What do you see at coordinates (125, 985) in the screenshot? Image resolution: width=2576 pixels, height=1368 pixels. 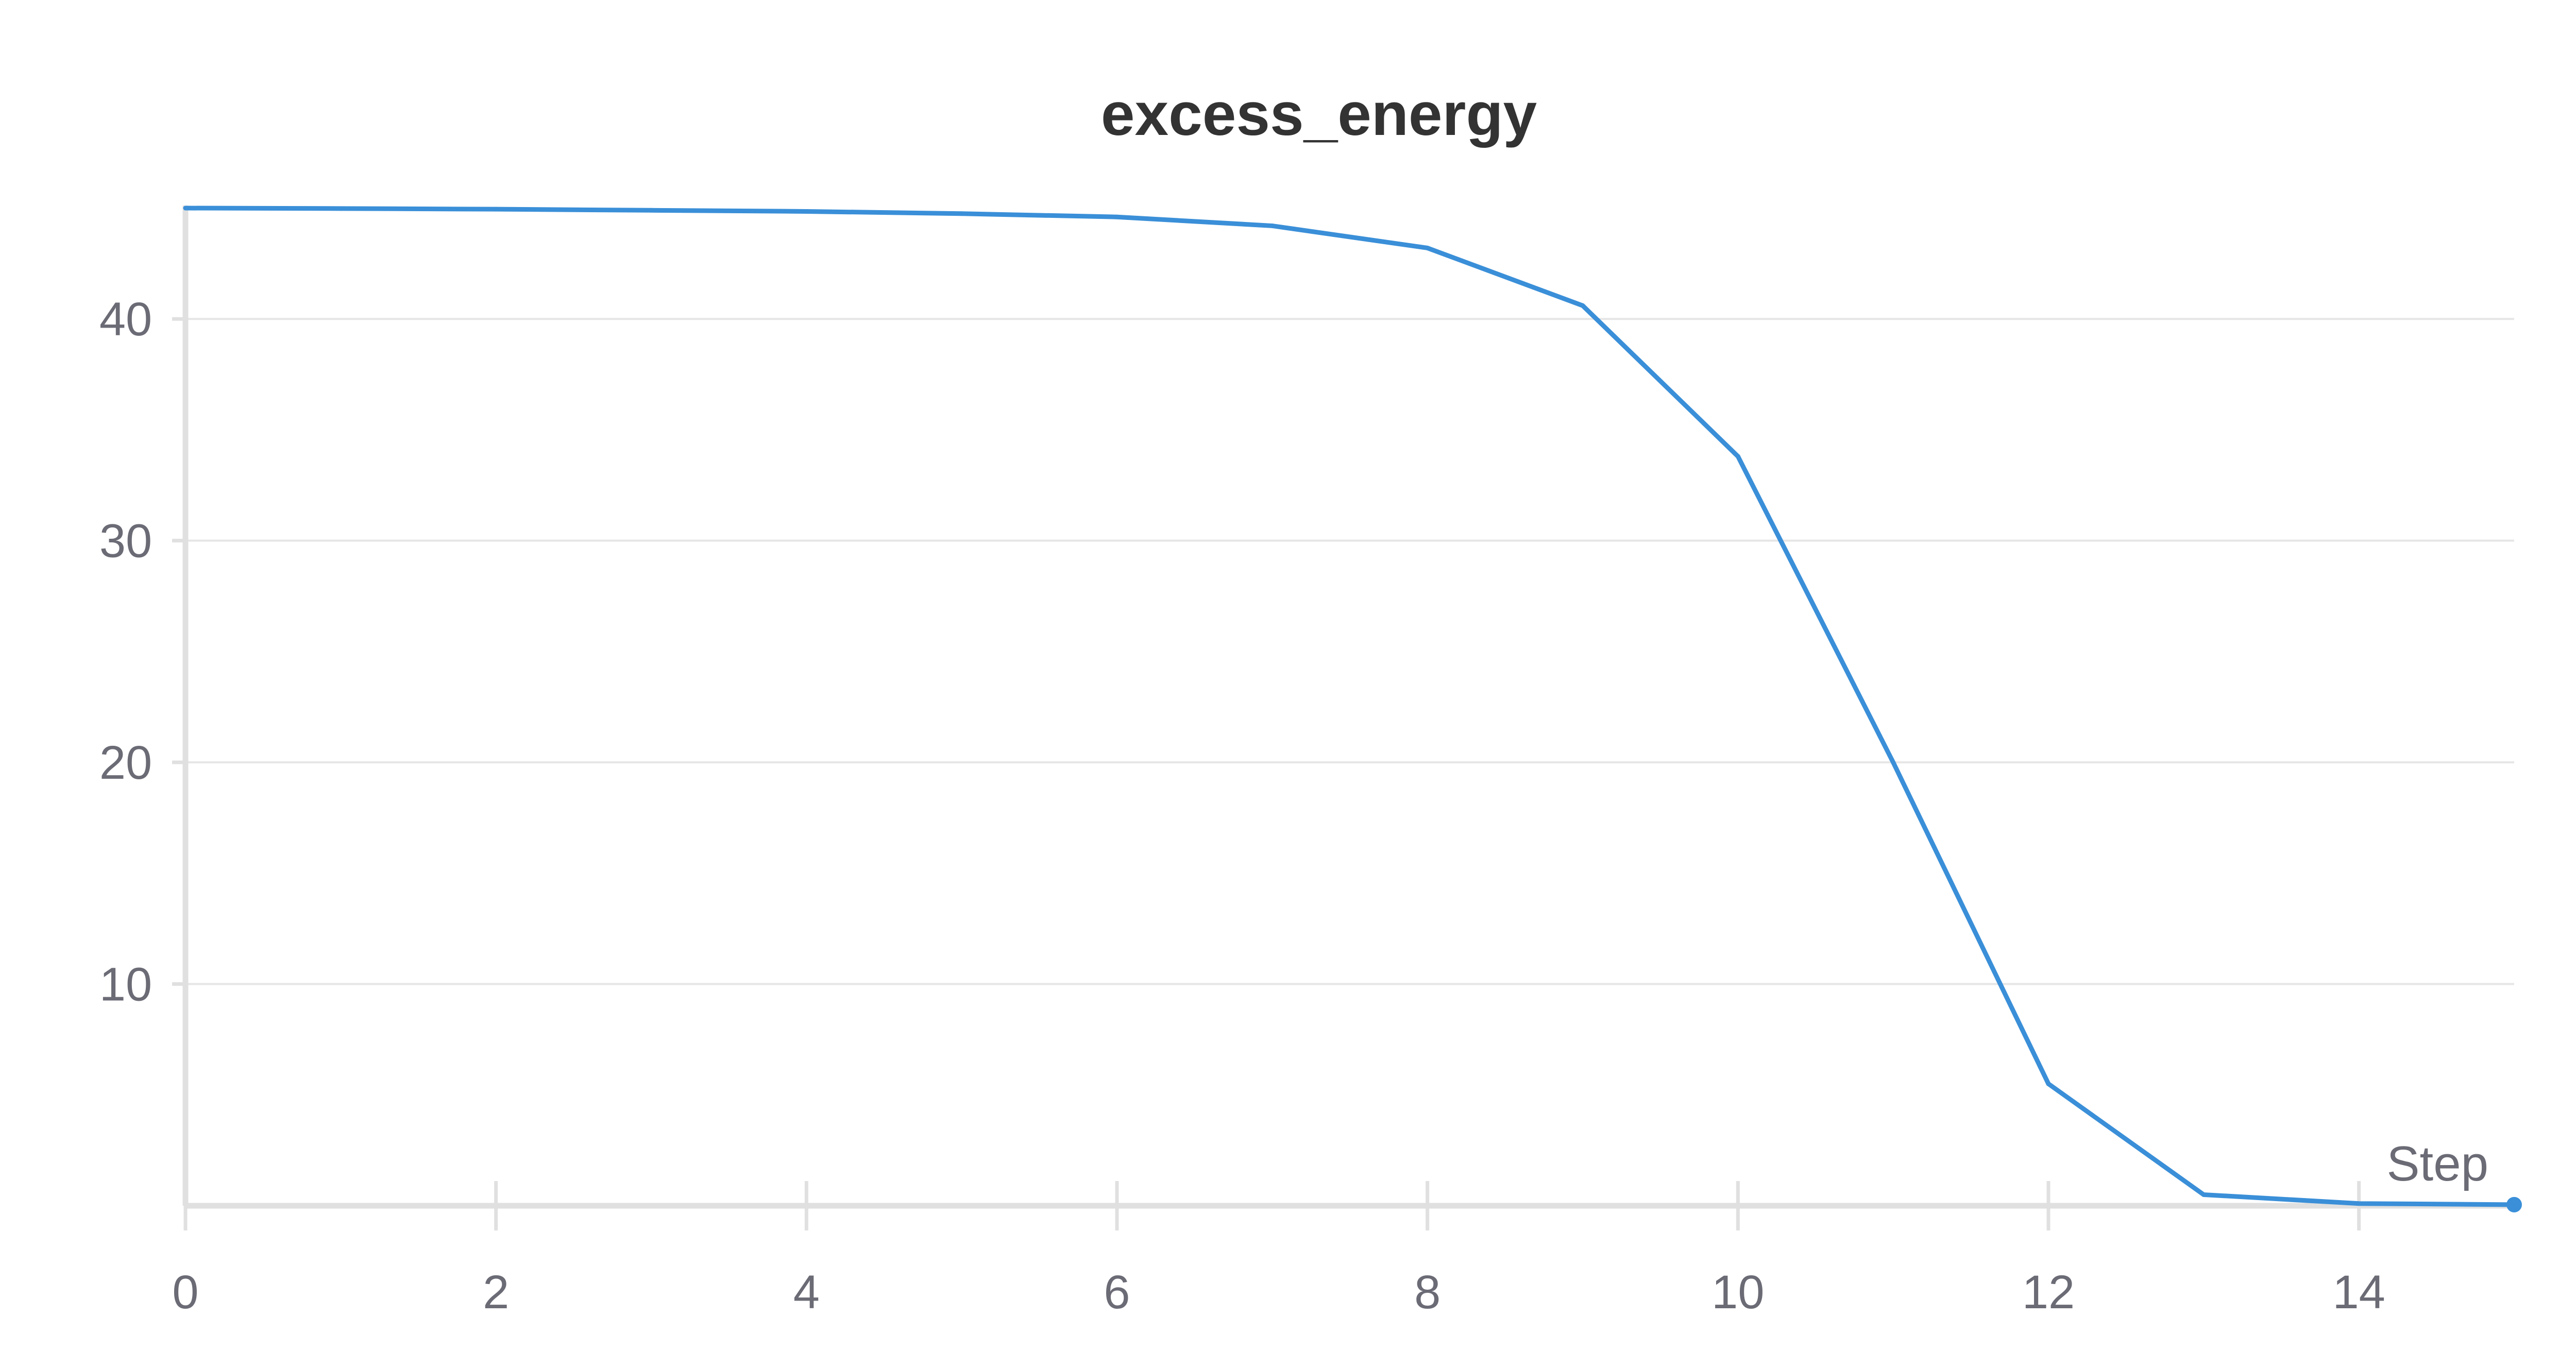 I see `y-tick-label: 10` at bounding box center [125, 985].